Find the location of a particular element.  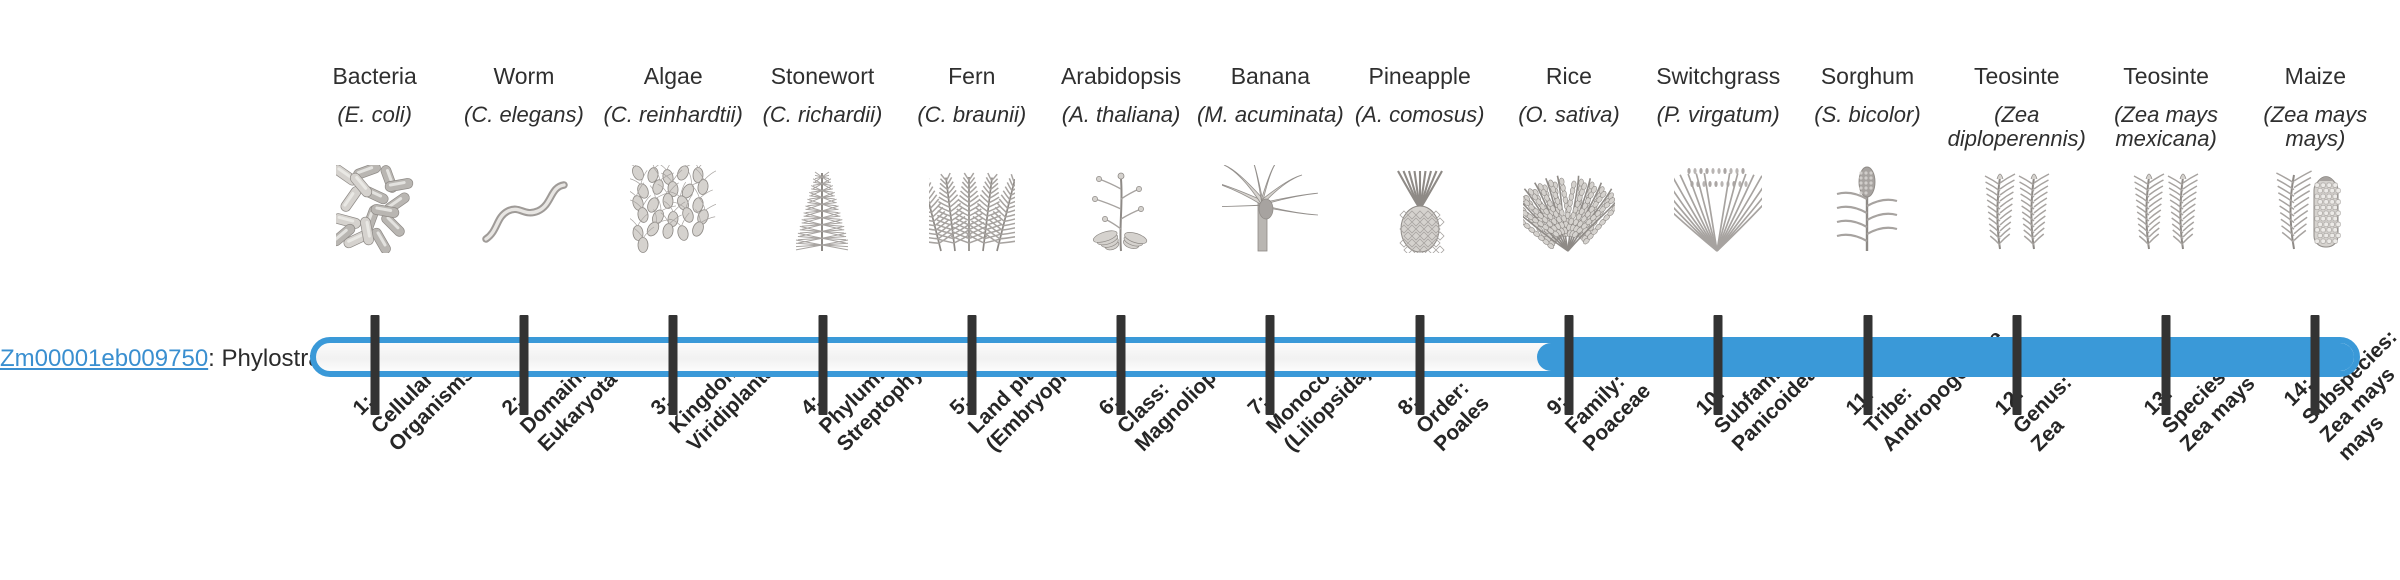

banana-tree-illustration is located at coordinates (1270, 208).